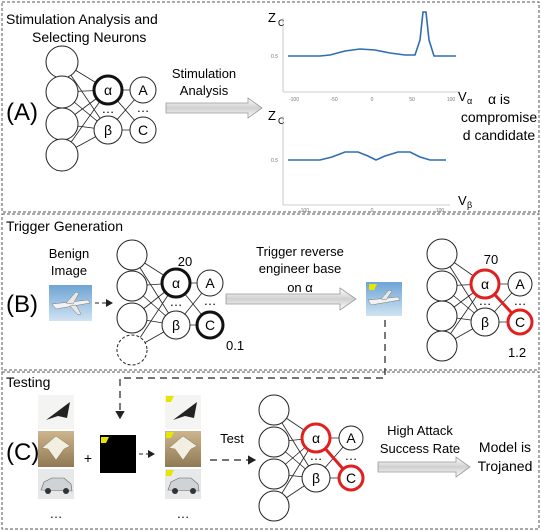  What do you see at coordinates (183, 412) in the screenshot?
I see `stamped-image-aircraft` at bounding box center [183, 412].